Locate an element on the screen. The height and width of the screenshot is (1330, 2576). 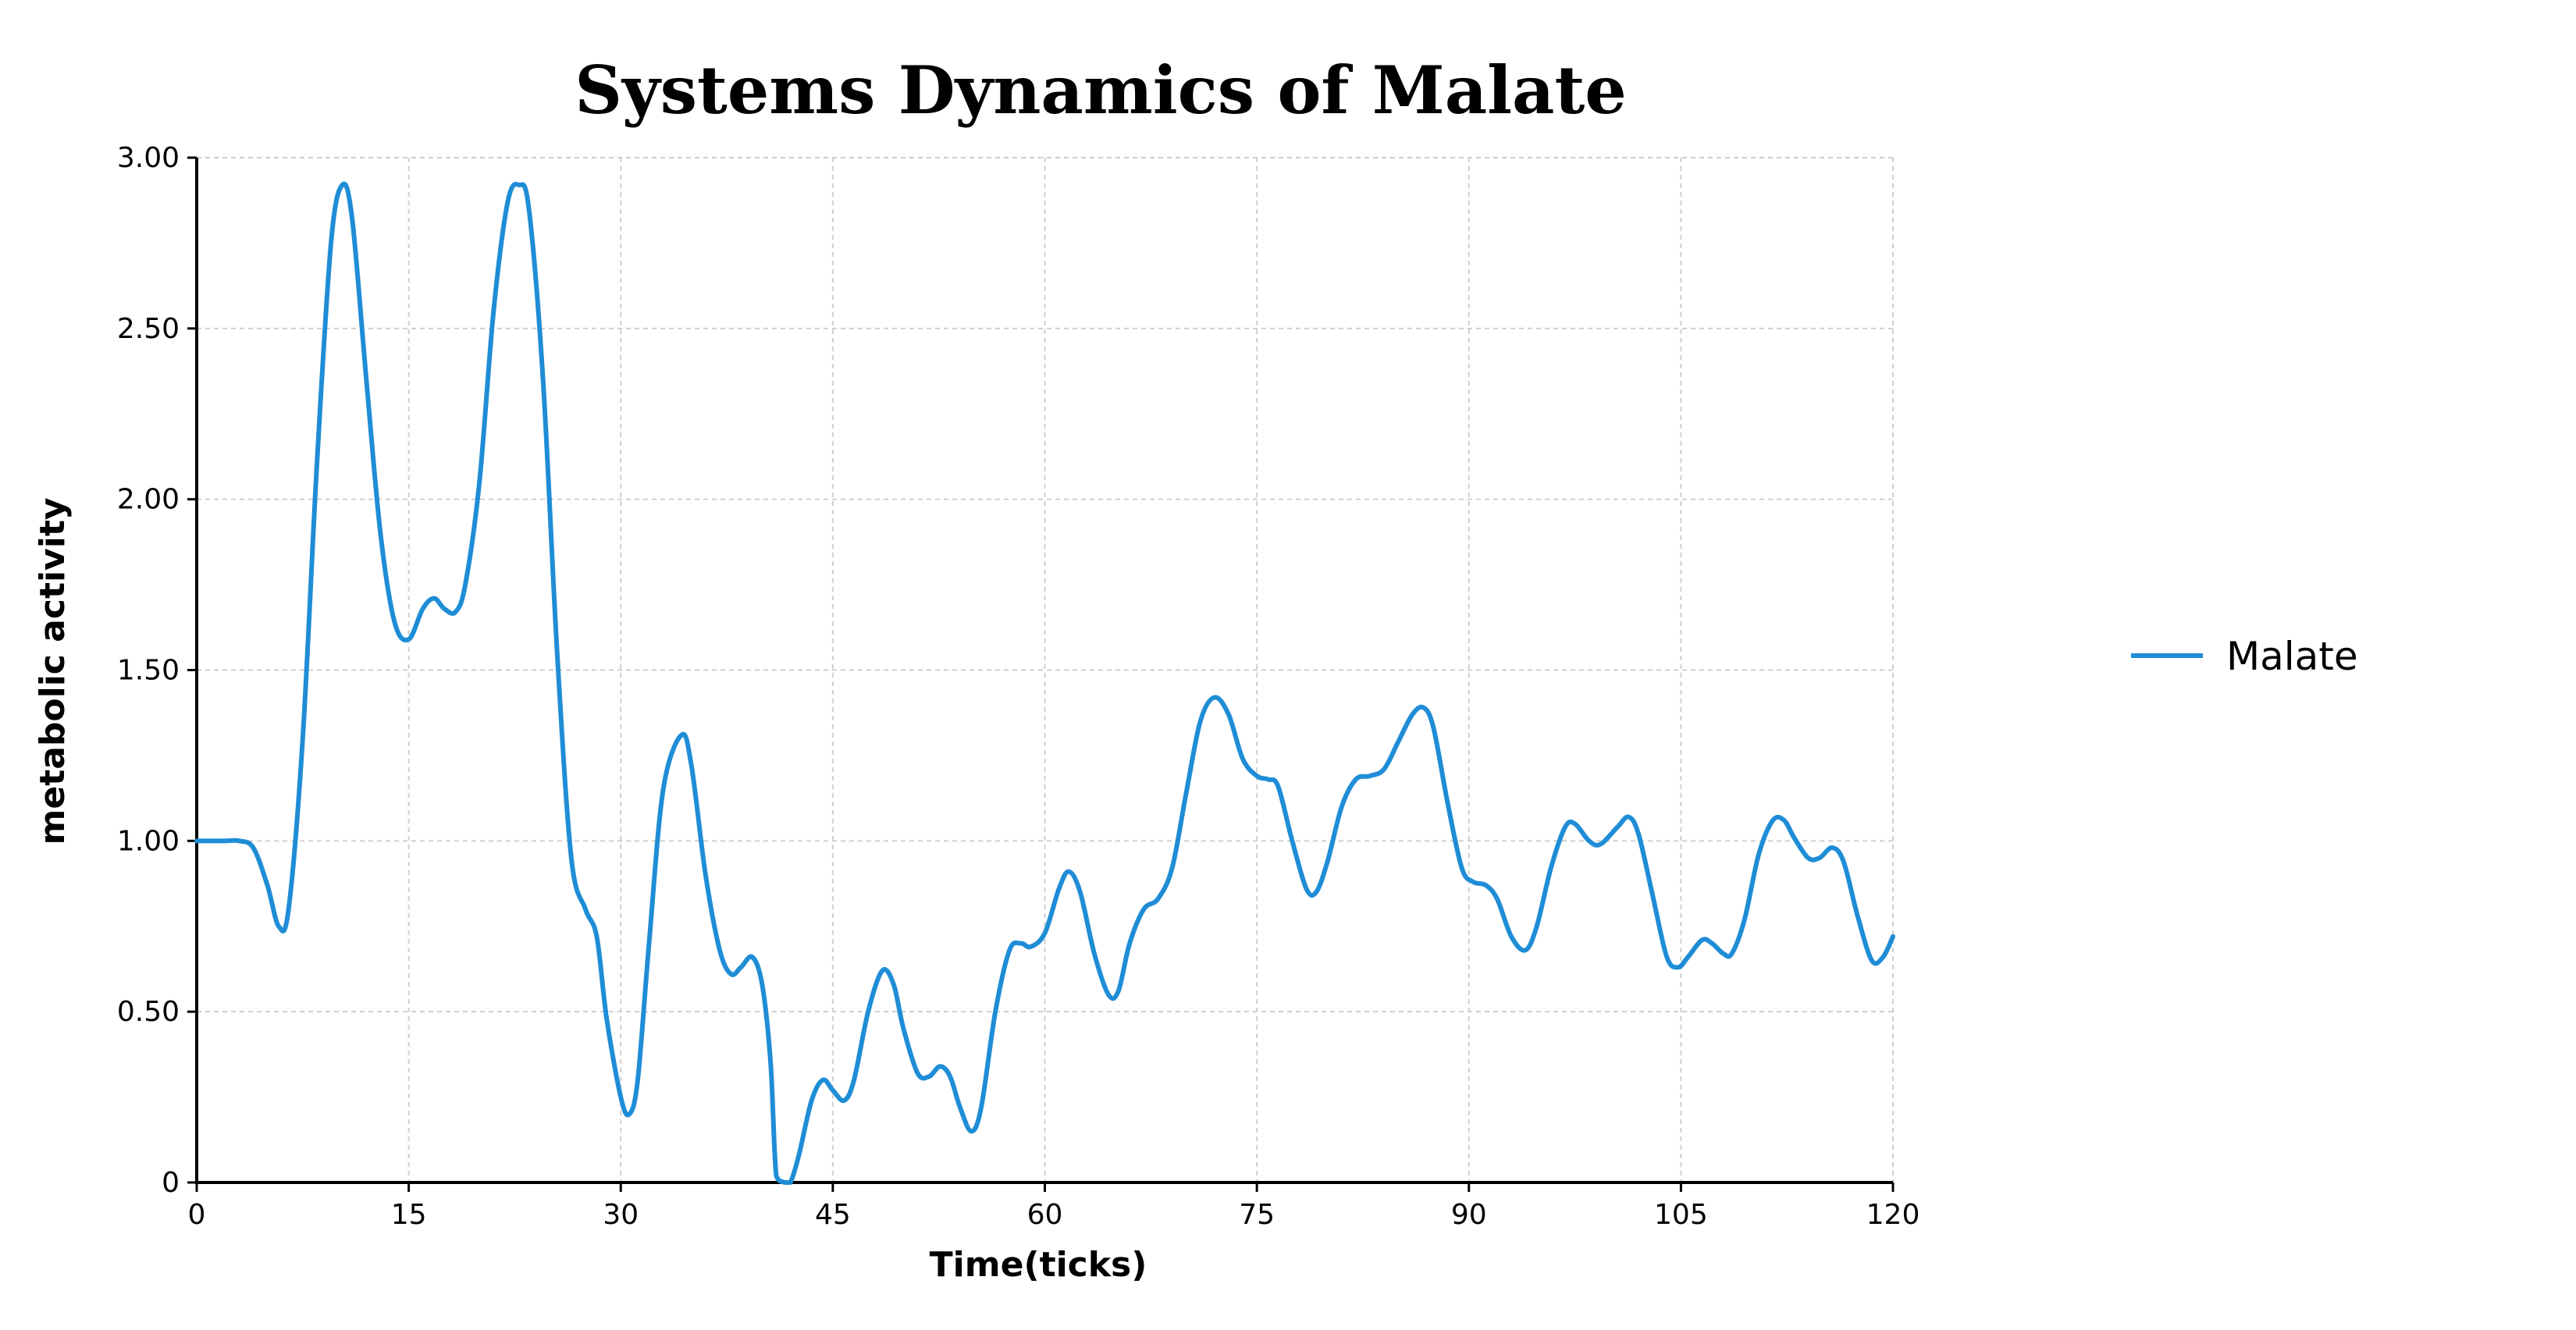
chart-title: Systems Dynamics of Malate is located at coordinates (1100, 90).